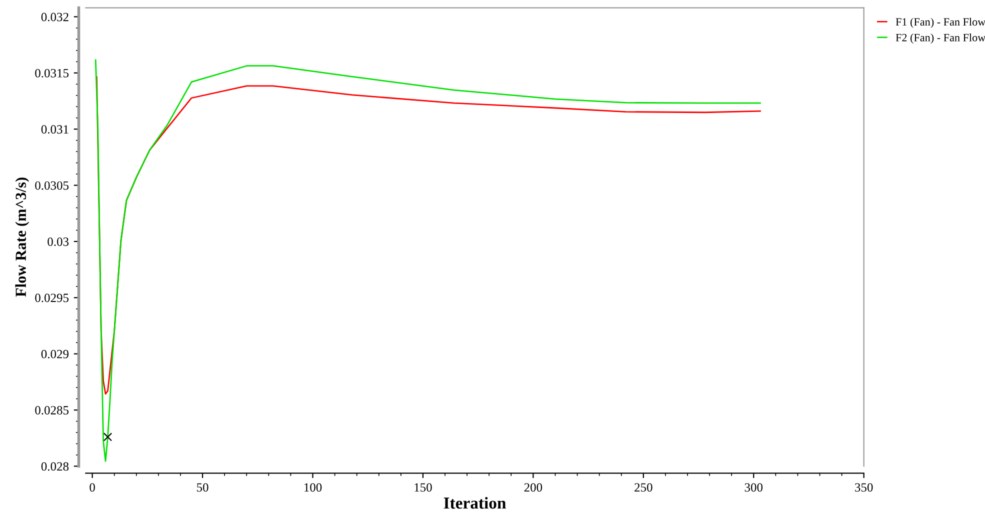 The height and width of the screenshot is (518, 985). Describe the element at coordinates (55, 466) in the screenshot. I see `y-tick-label: 0.028` at that location.